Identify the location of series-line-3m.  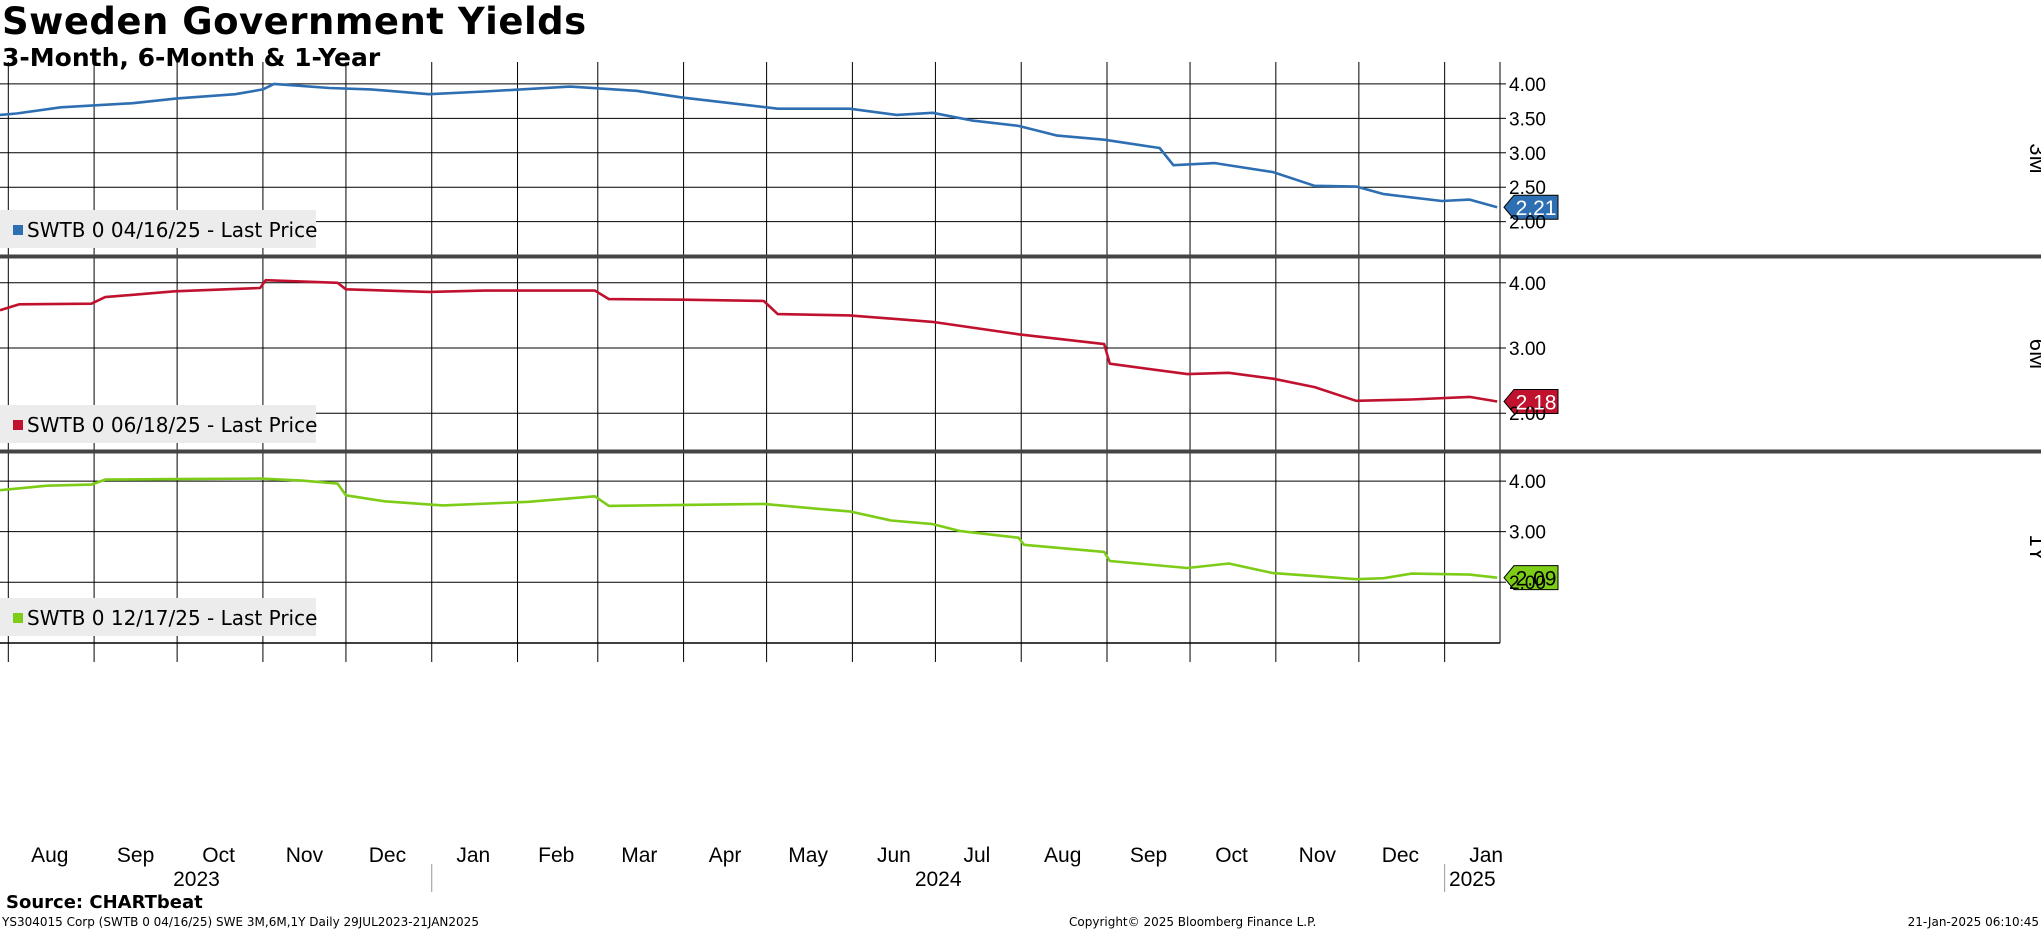
(749, 145).